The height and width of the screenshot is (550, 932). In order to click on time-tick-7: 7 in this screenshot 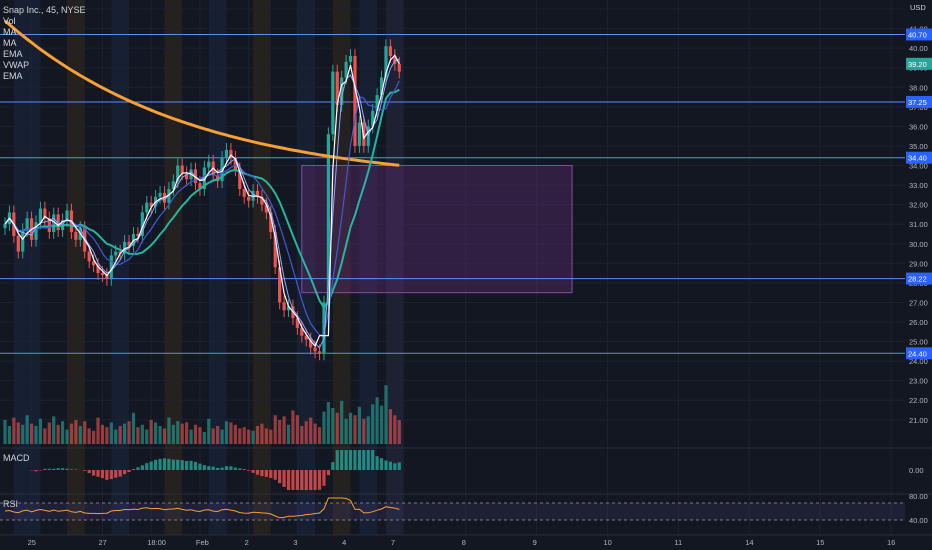, I will do `click(393, 542)`.